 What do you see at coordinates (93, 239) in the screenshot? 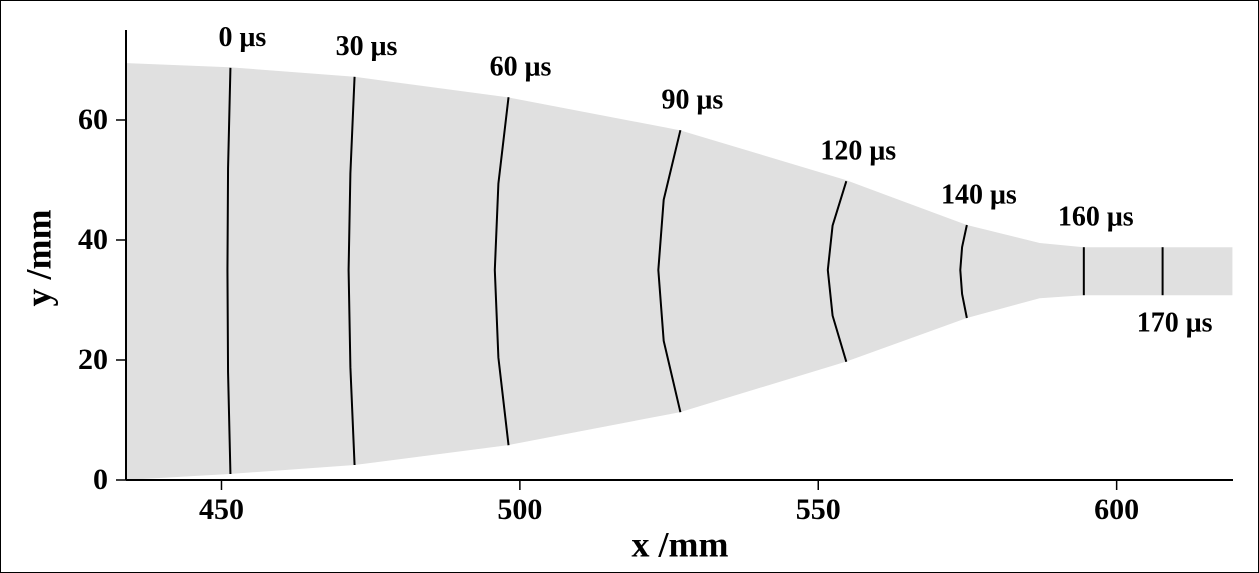
I see `y-tick-label: 40` at bounding box center [93, 239].